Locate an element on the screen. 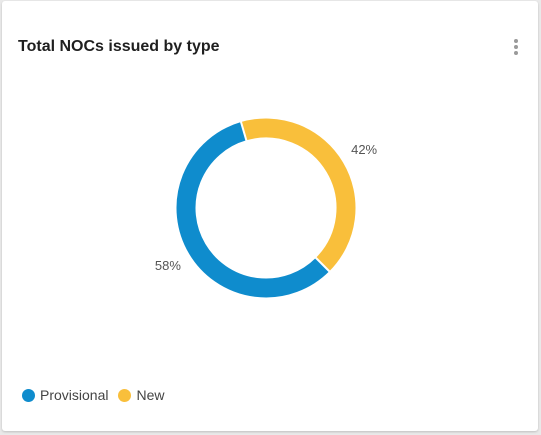 The width and height of the screenshot is (541, 435). donut-slice-provisional is located at coordinates (253, 210).